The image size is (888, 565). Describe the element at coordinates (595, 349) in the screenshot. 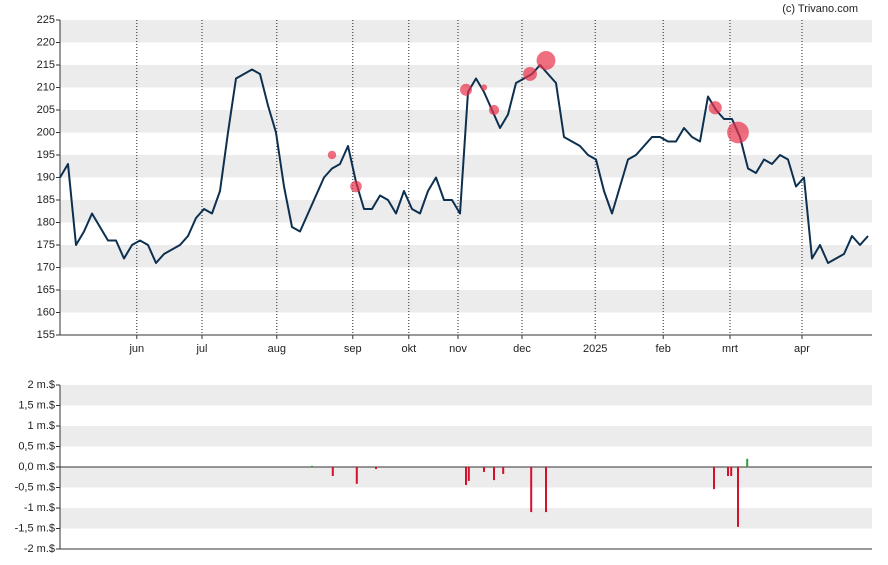

I see `x-tick-label: 2025` at that location.